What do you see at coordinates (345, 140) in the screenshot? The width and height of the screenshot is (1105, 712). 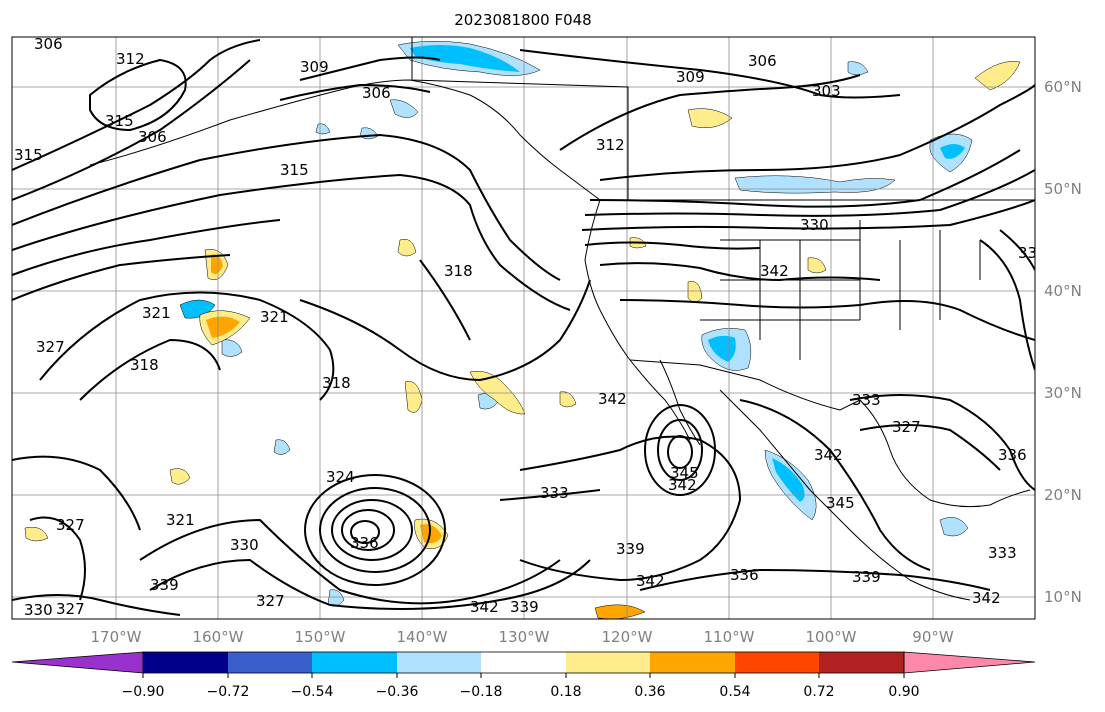 I see `coastline-alaska` at bounding box center [345, 140].